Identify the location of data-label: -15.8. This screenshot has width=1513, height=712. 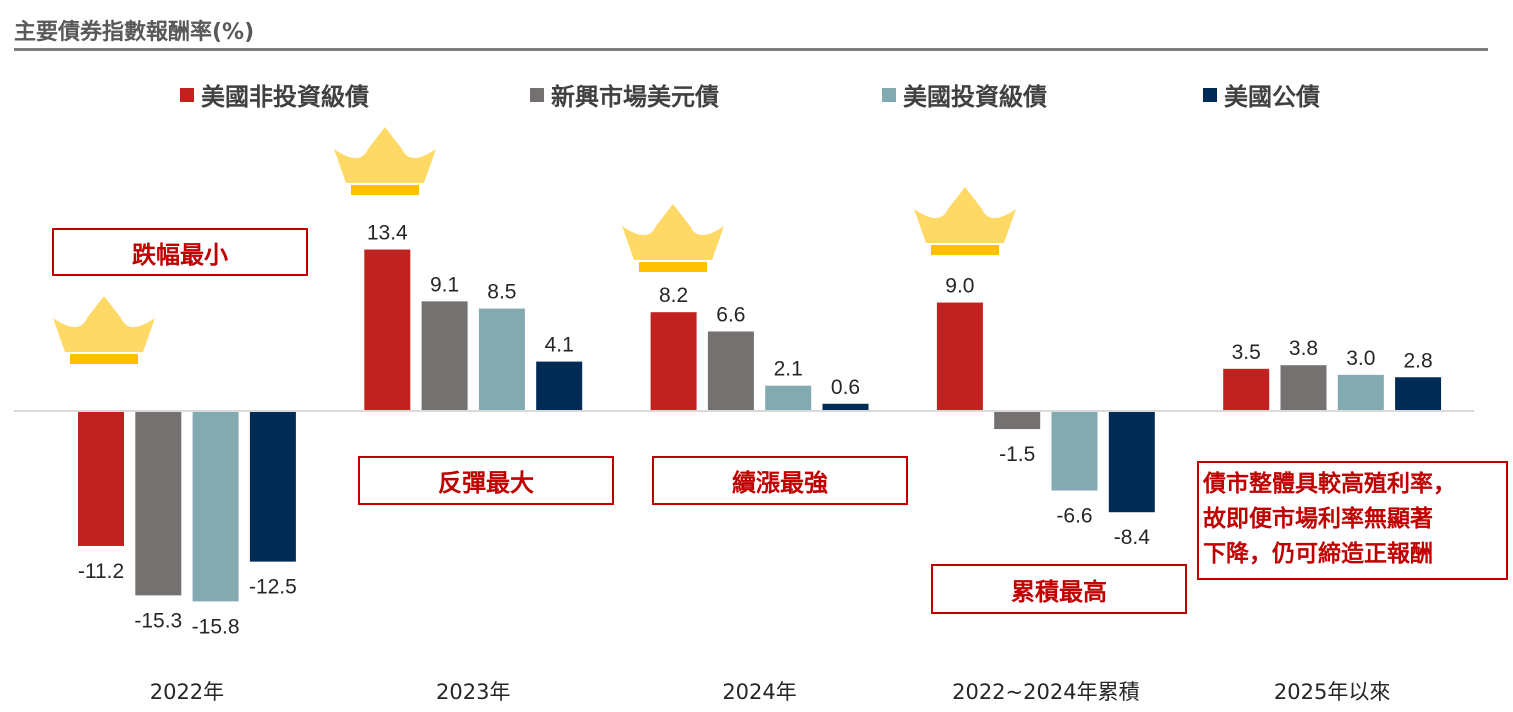
(216, 626).